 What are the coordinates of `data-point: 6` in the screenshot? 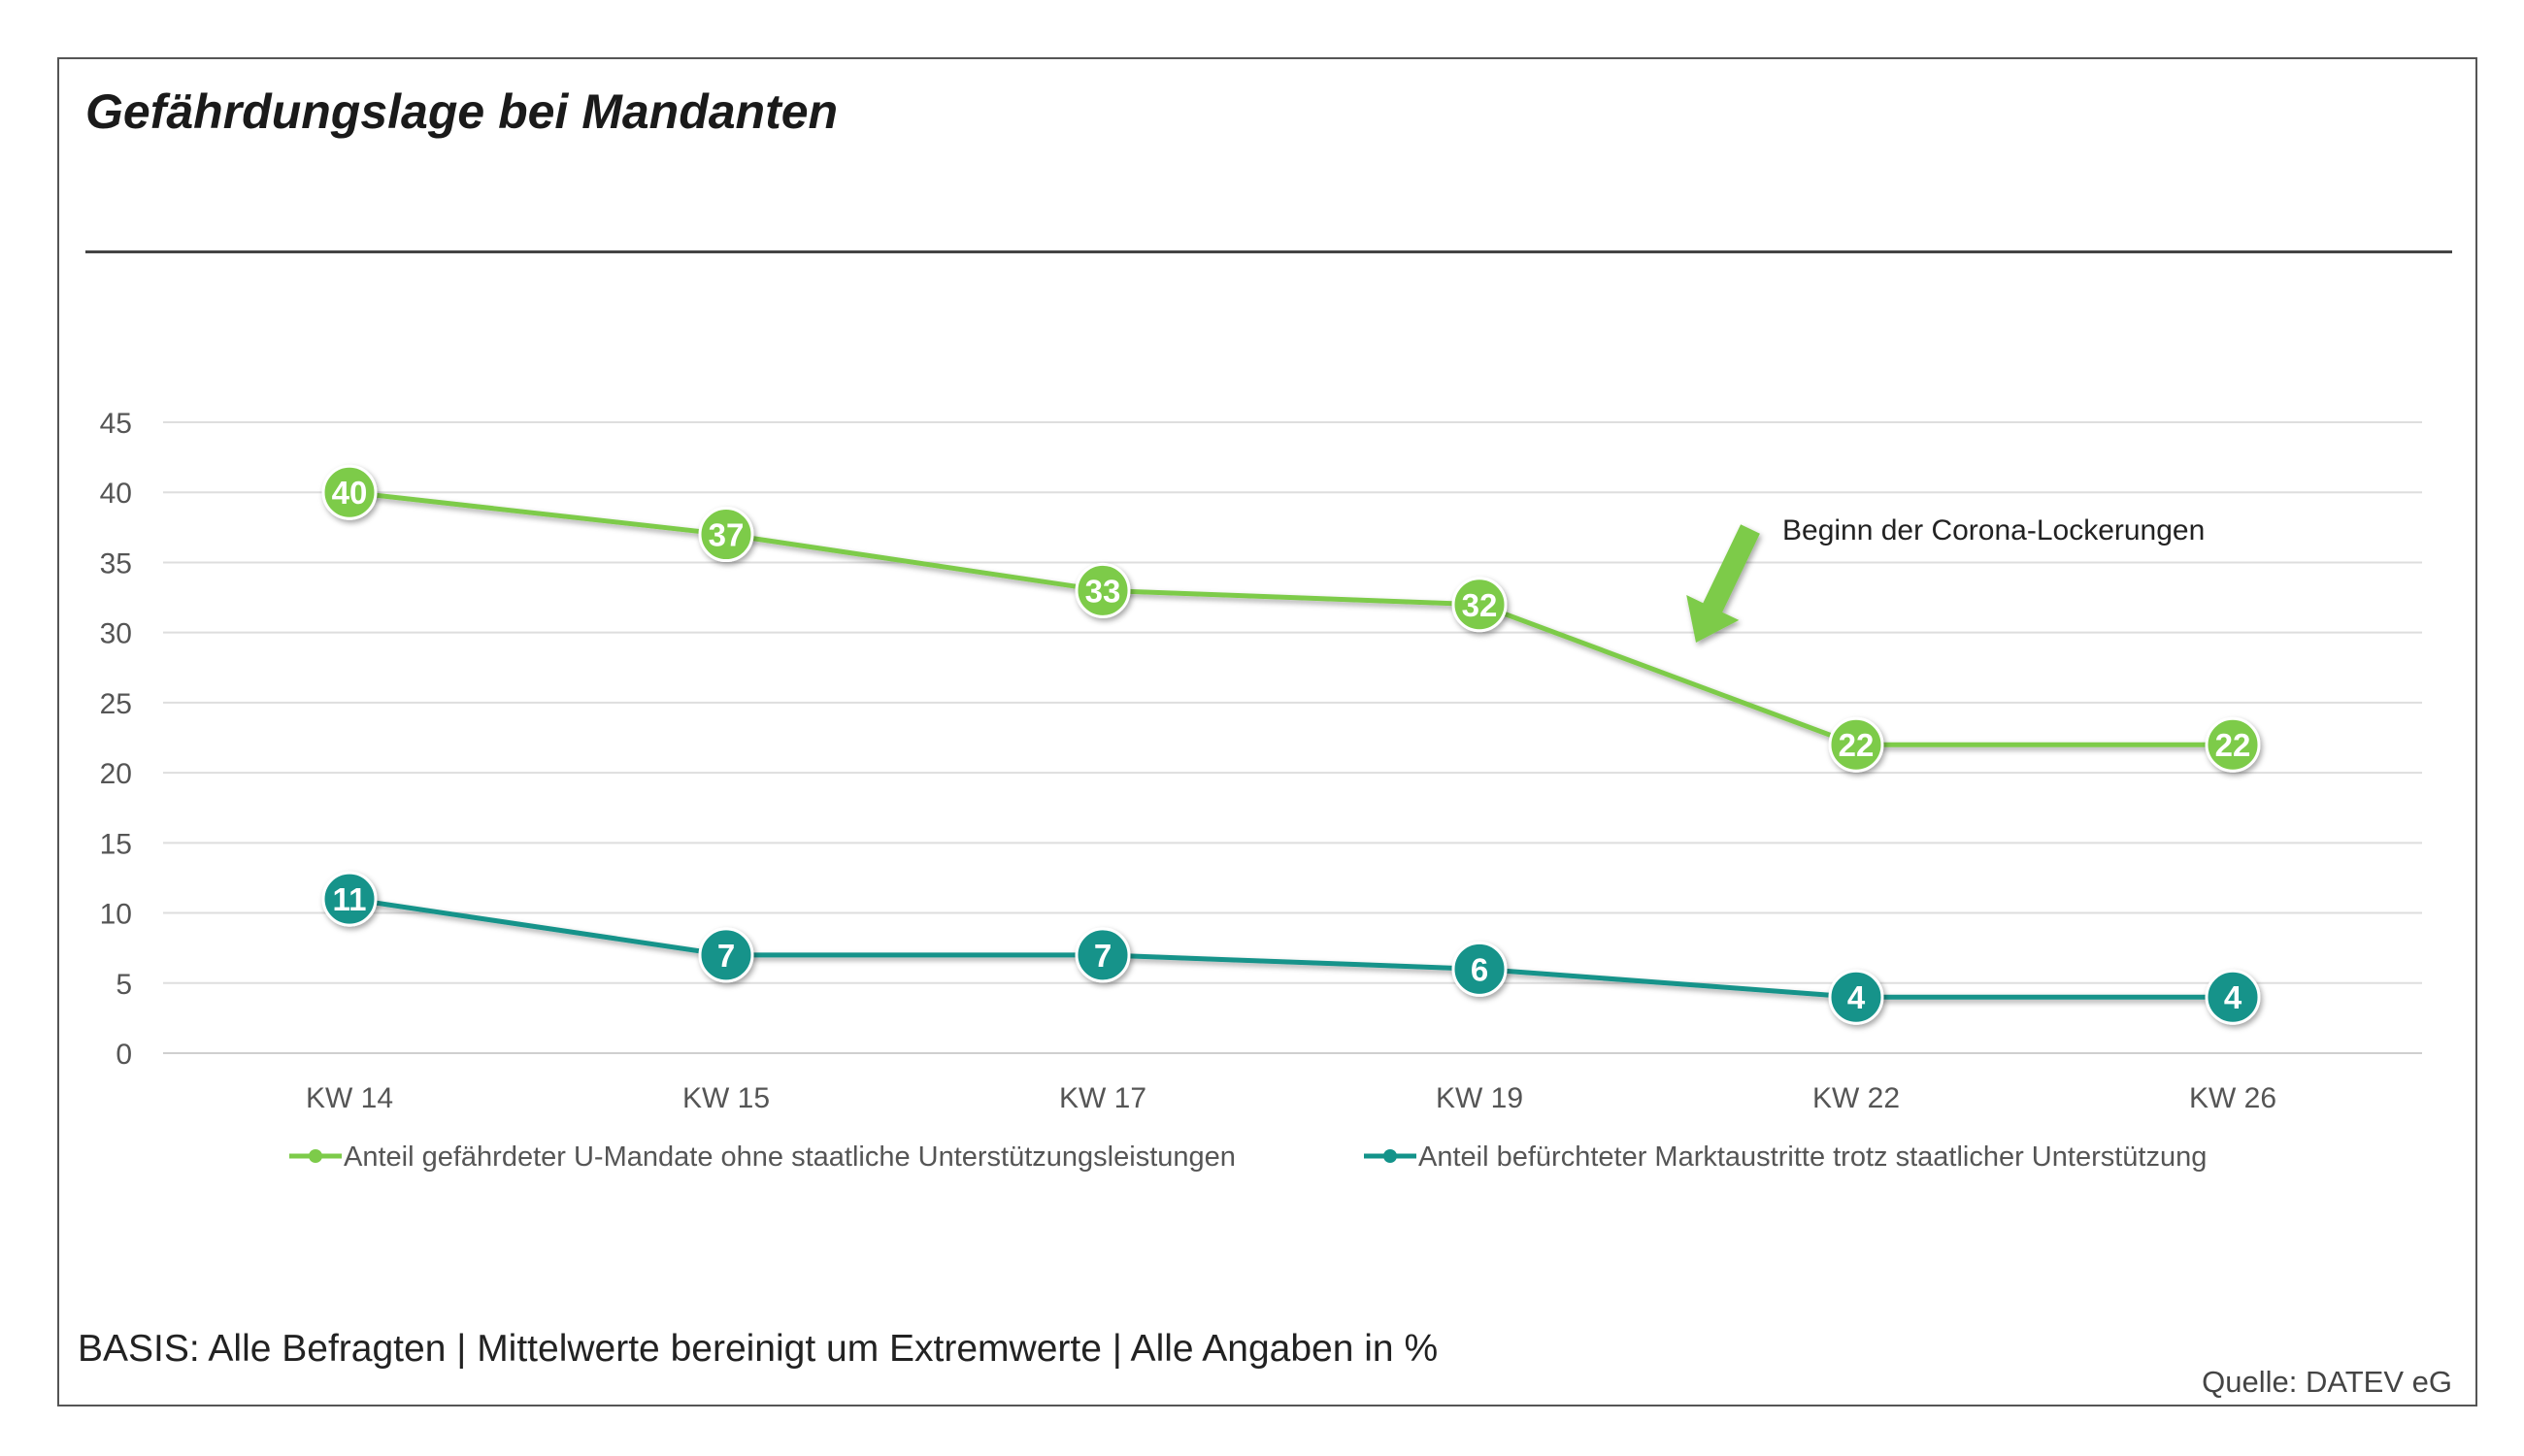 It's located at (1479, 969).